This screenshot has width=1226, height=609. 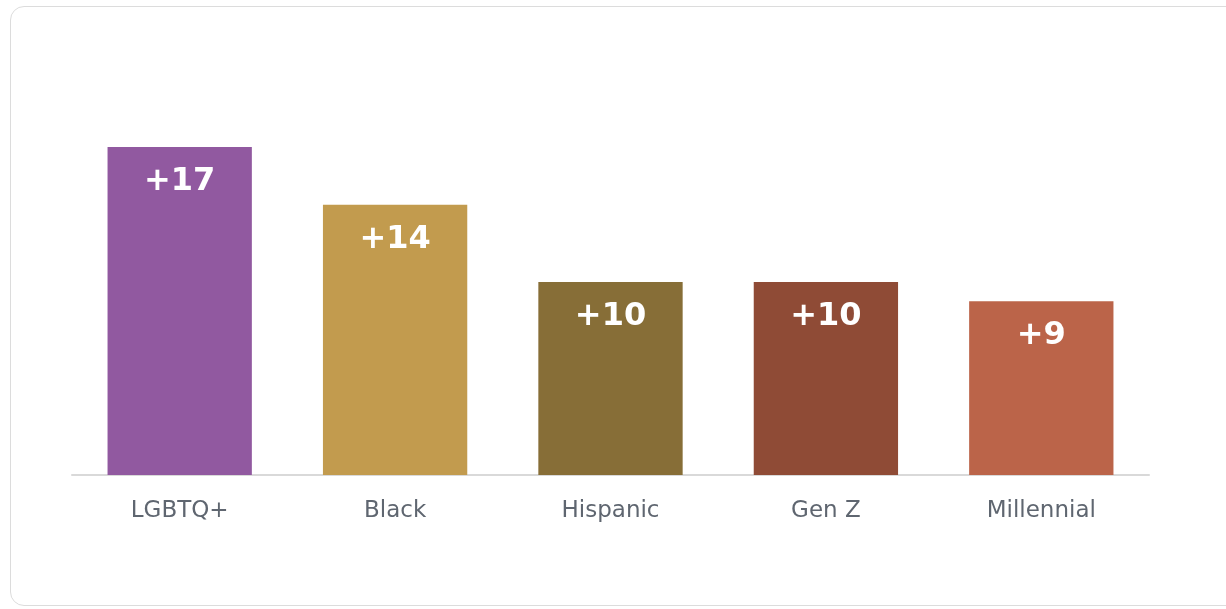 I want to click on data-label: +14, so click(x=395, y=236).